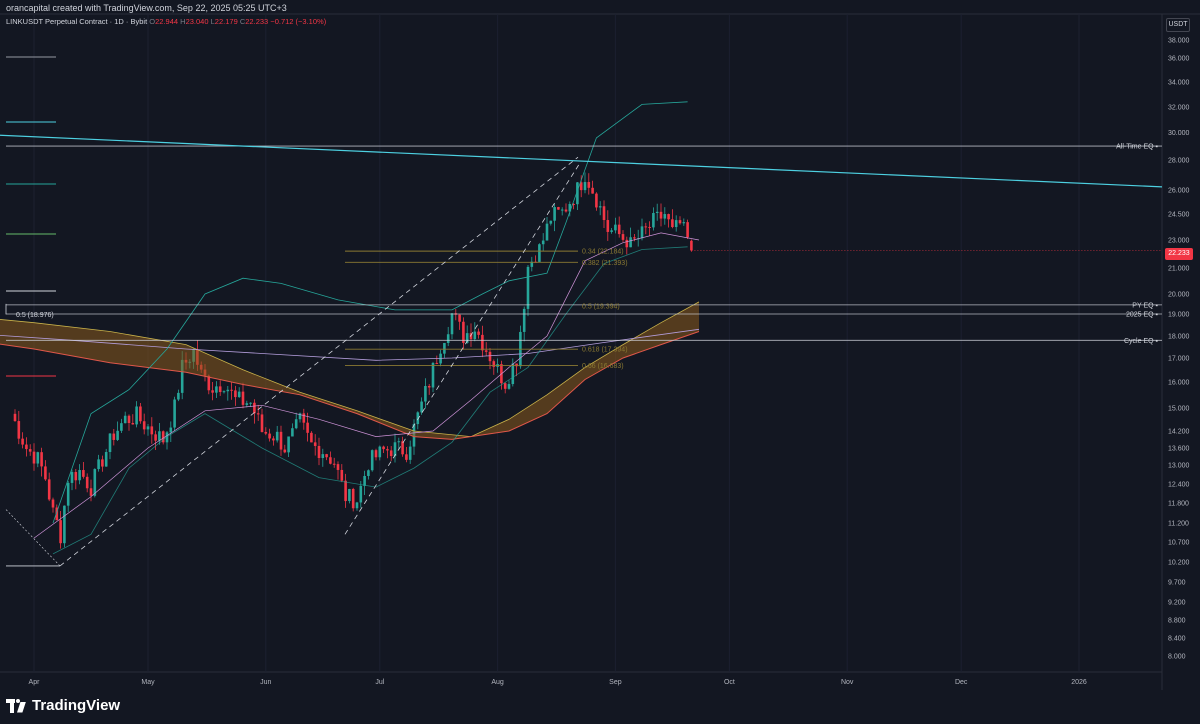 The height and width of the screenshot is (724, 1200). What do you see at coordinates (1145, 305) in the screenshot?
I see `annotation-label: PY EQ ▪` at bounding box center [1145, 305].